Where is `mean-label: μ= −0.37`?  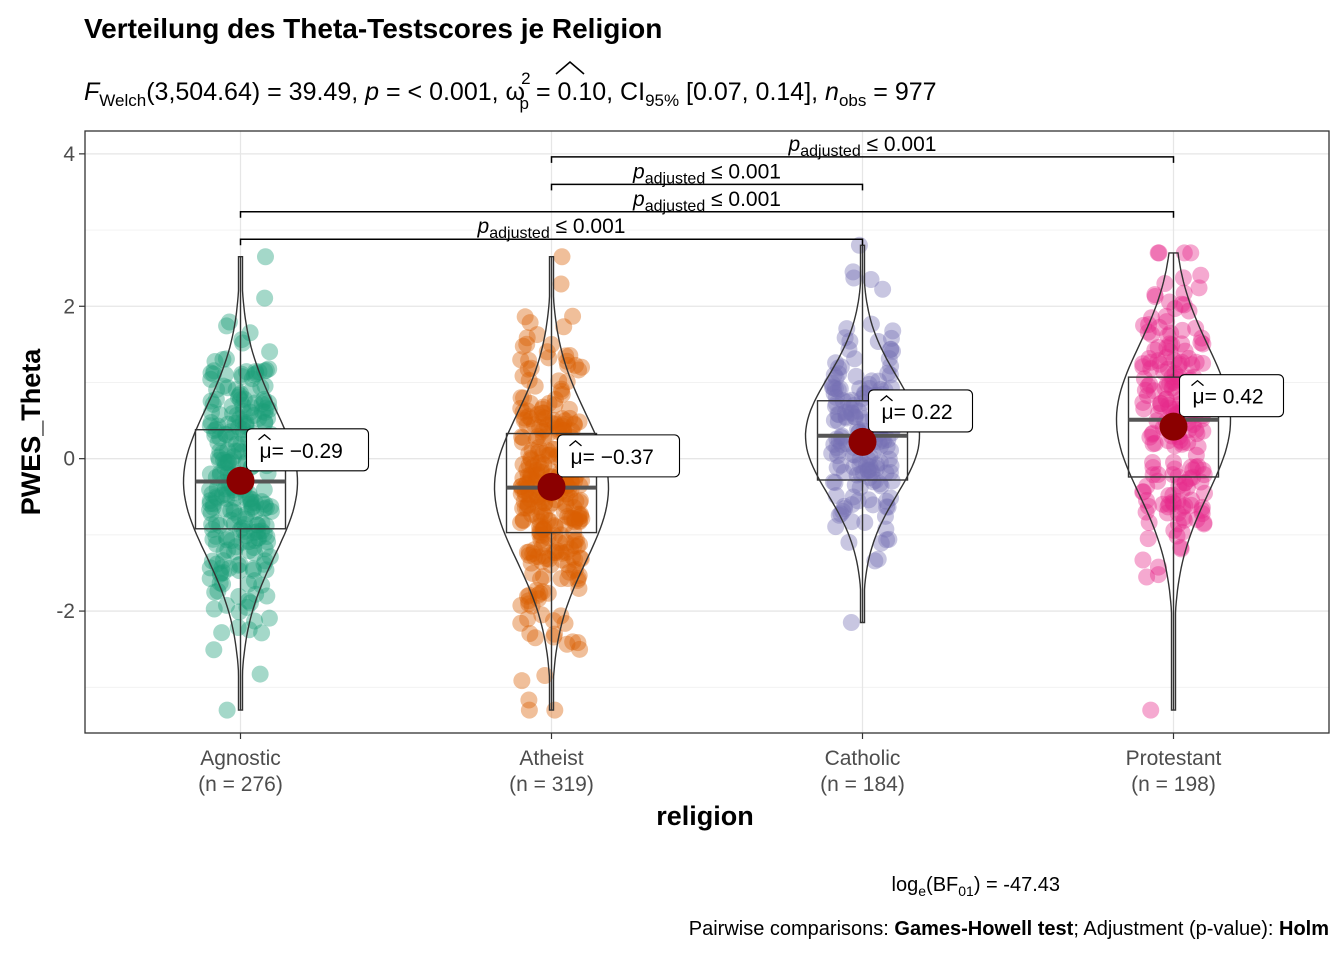 mean-label: μ= −0.37 is located at coordinates (612, 457).